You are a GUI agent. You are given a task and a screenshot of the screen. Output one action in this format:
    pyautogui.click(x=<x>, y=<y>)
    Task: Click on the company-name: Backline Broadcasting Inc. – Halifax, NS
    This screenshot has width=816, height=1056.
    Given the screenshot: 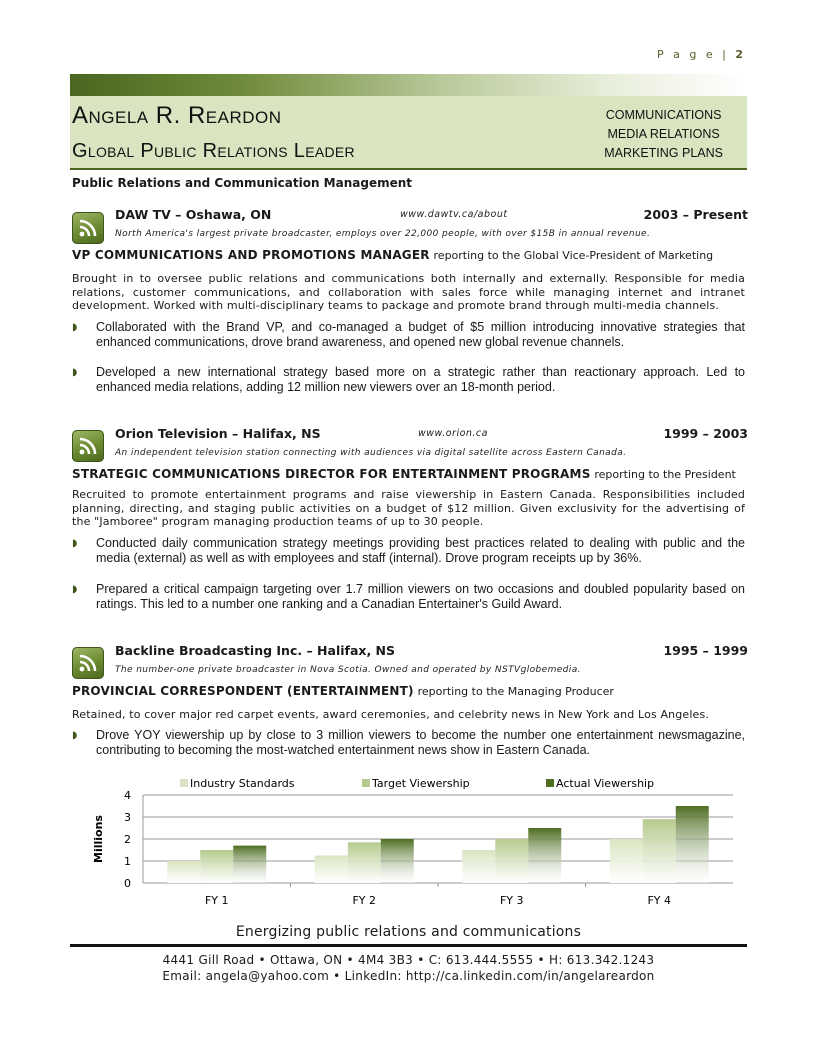 What is the action you would take?
    pyautogui.click(x=255, y=650)
    